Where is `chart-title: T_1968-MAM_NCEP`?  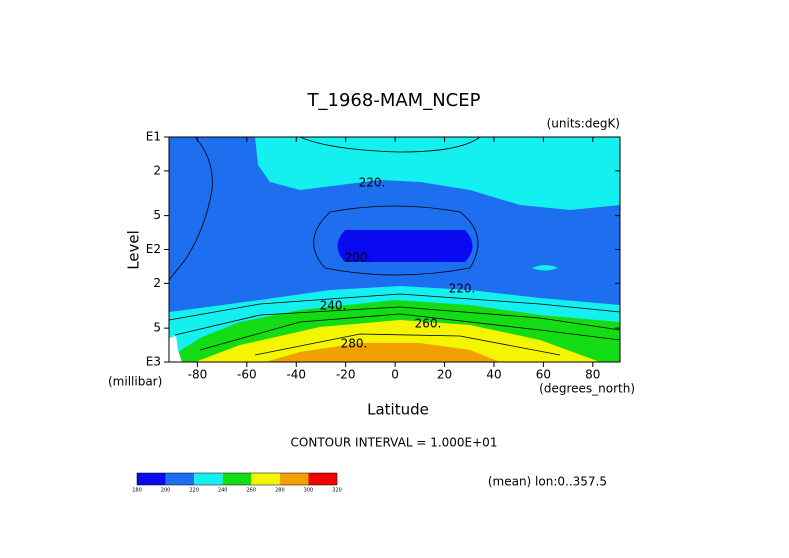
chart-title: T_1968-MAM_NCEP is located at coordinates (394, 100).